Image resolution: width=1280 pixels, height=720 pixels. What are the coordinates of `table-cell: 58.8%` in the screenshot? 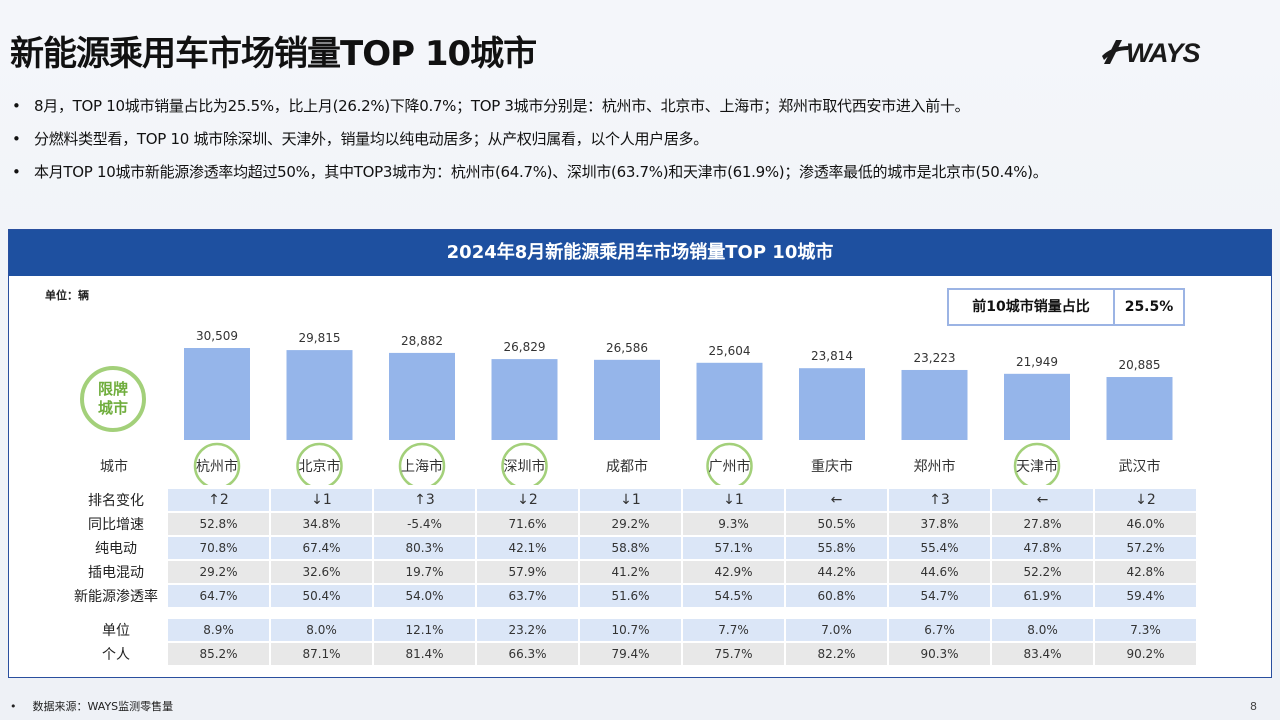 It's located at (630, 547).